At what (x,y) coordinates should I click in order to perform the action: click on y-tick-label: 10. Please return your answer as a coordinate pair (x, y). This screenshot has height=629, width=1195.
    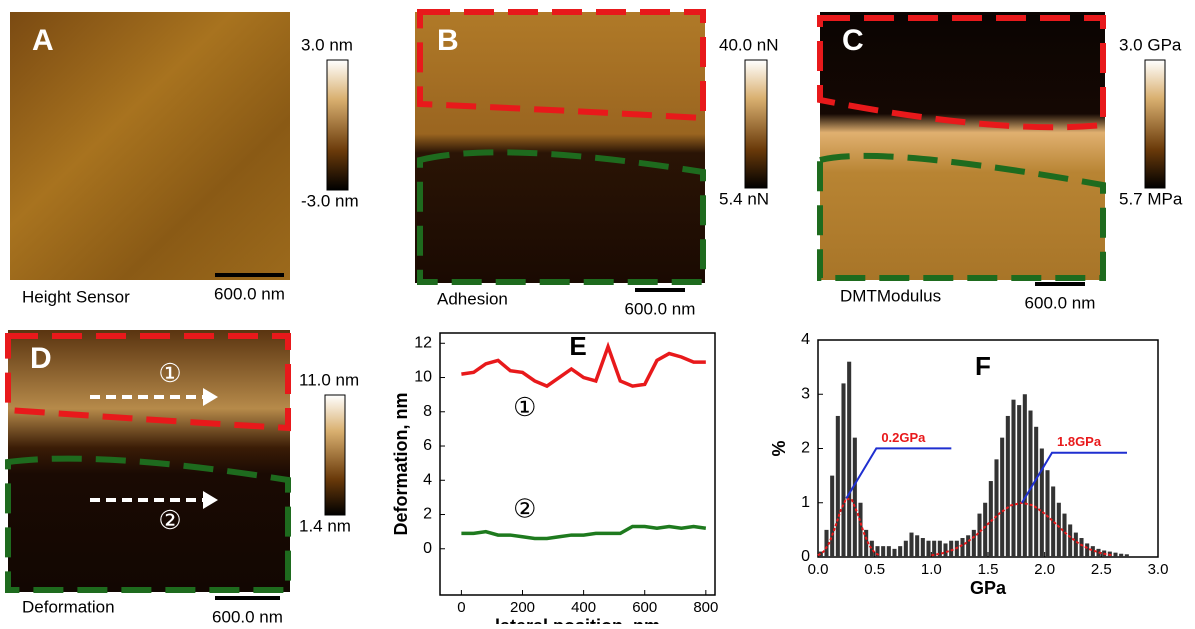
    Looking at the image, I should click on (423, 377).